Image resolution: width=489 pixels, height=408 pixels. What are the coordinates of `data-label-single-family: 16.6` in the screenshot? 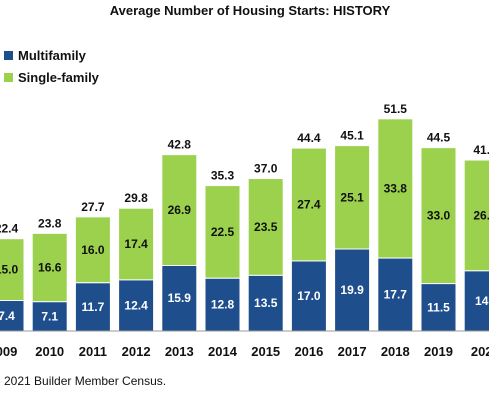 It's located at (50, 268).